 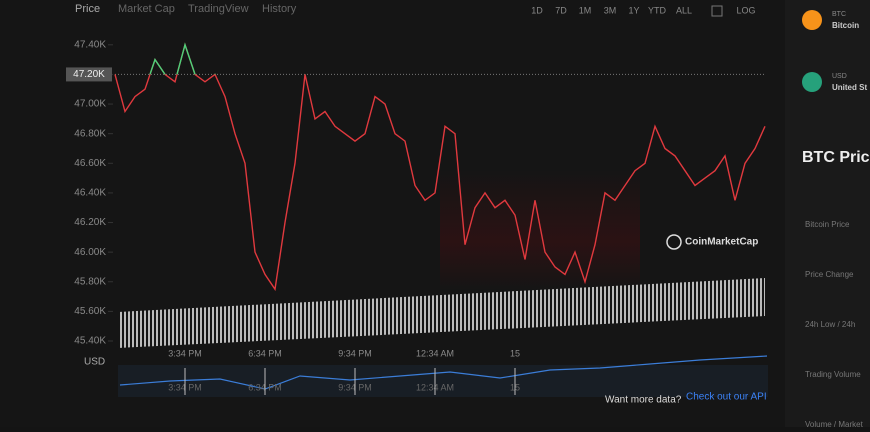 I want to click on x-tick-label: 12:34 AM, so click(x=435, y=353).